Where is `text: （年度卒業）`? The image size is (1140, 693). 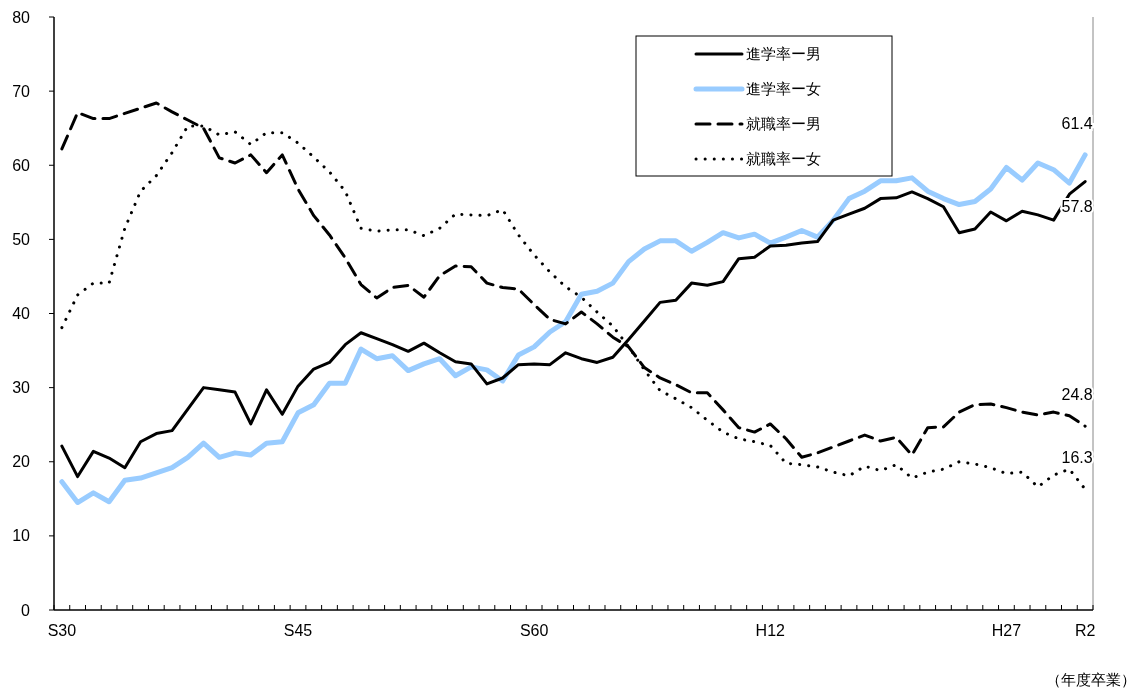 text: （年度卒業） is located at coordinates (1091, 679).